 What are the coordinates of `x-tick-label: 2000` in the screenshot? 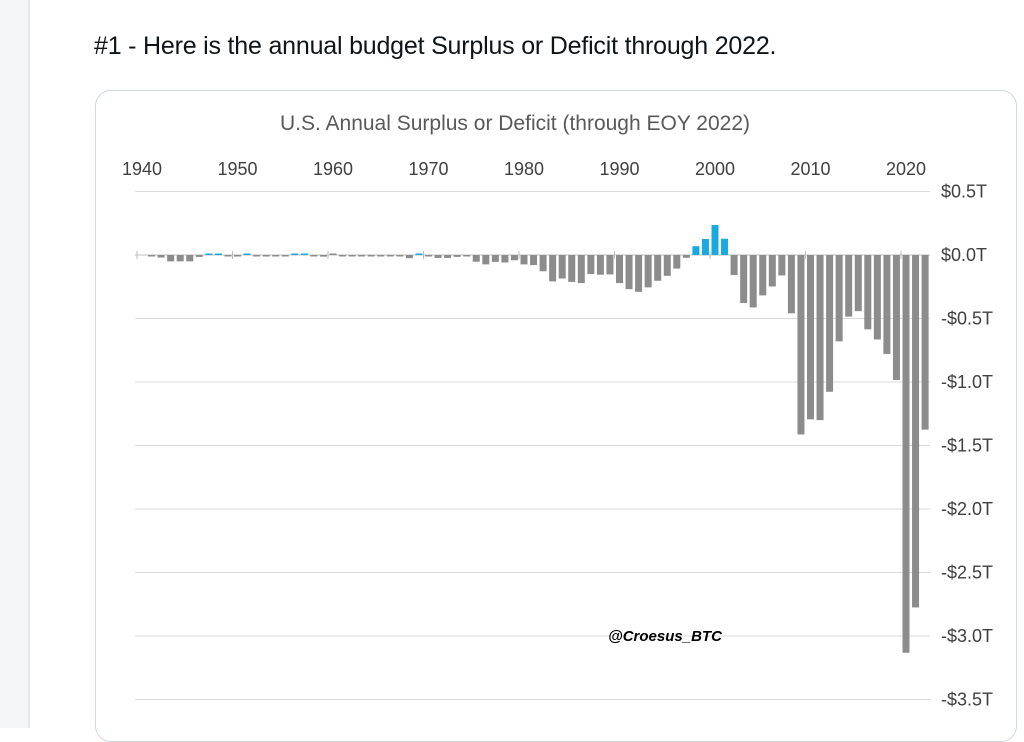 It's located at (715, 169).